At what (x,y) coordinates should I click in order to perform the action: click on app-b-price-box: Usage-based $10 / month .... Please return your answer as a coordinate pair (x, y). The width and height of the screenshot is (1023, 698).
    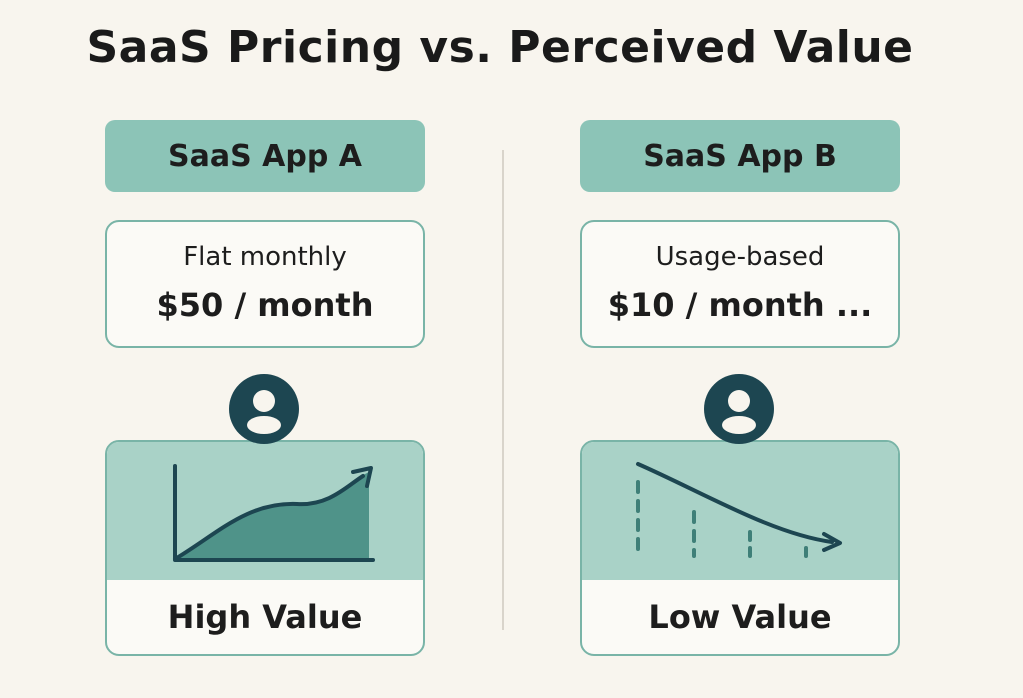
    Looking at the image, I should click on (740, 284).